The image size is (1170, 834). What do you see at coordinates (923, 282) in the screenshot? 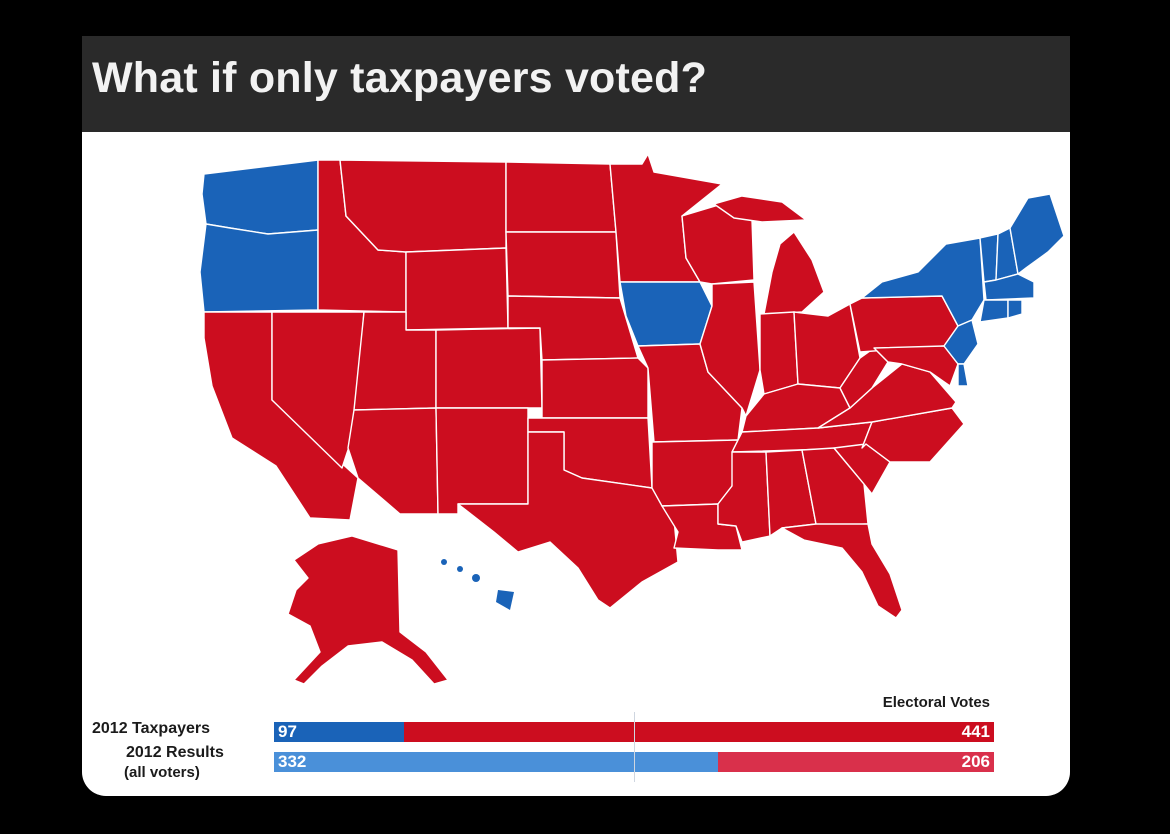
I see `state-new-york` at bounding box center [923, 282].